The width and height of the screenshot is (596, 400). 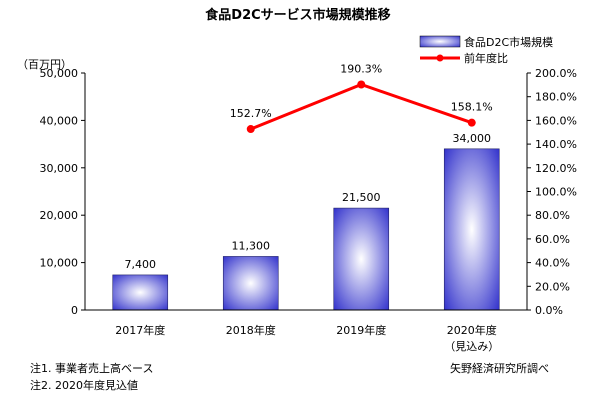 I want to click on legend-bar-label: 食品D2C市場規模, so click(x=508, y=42).